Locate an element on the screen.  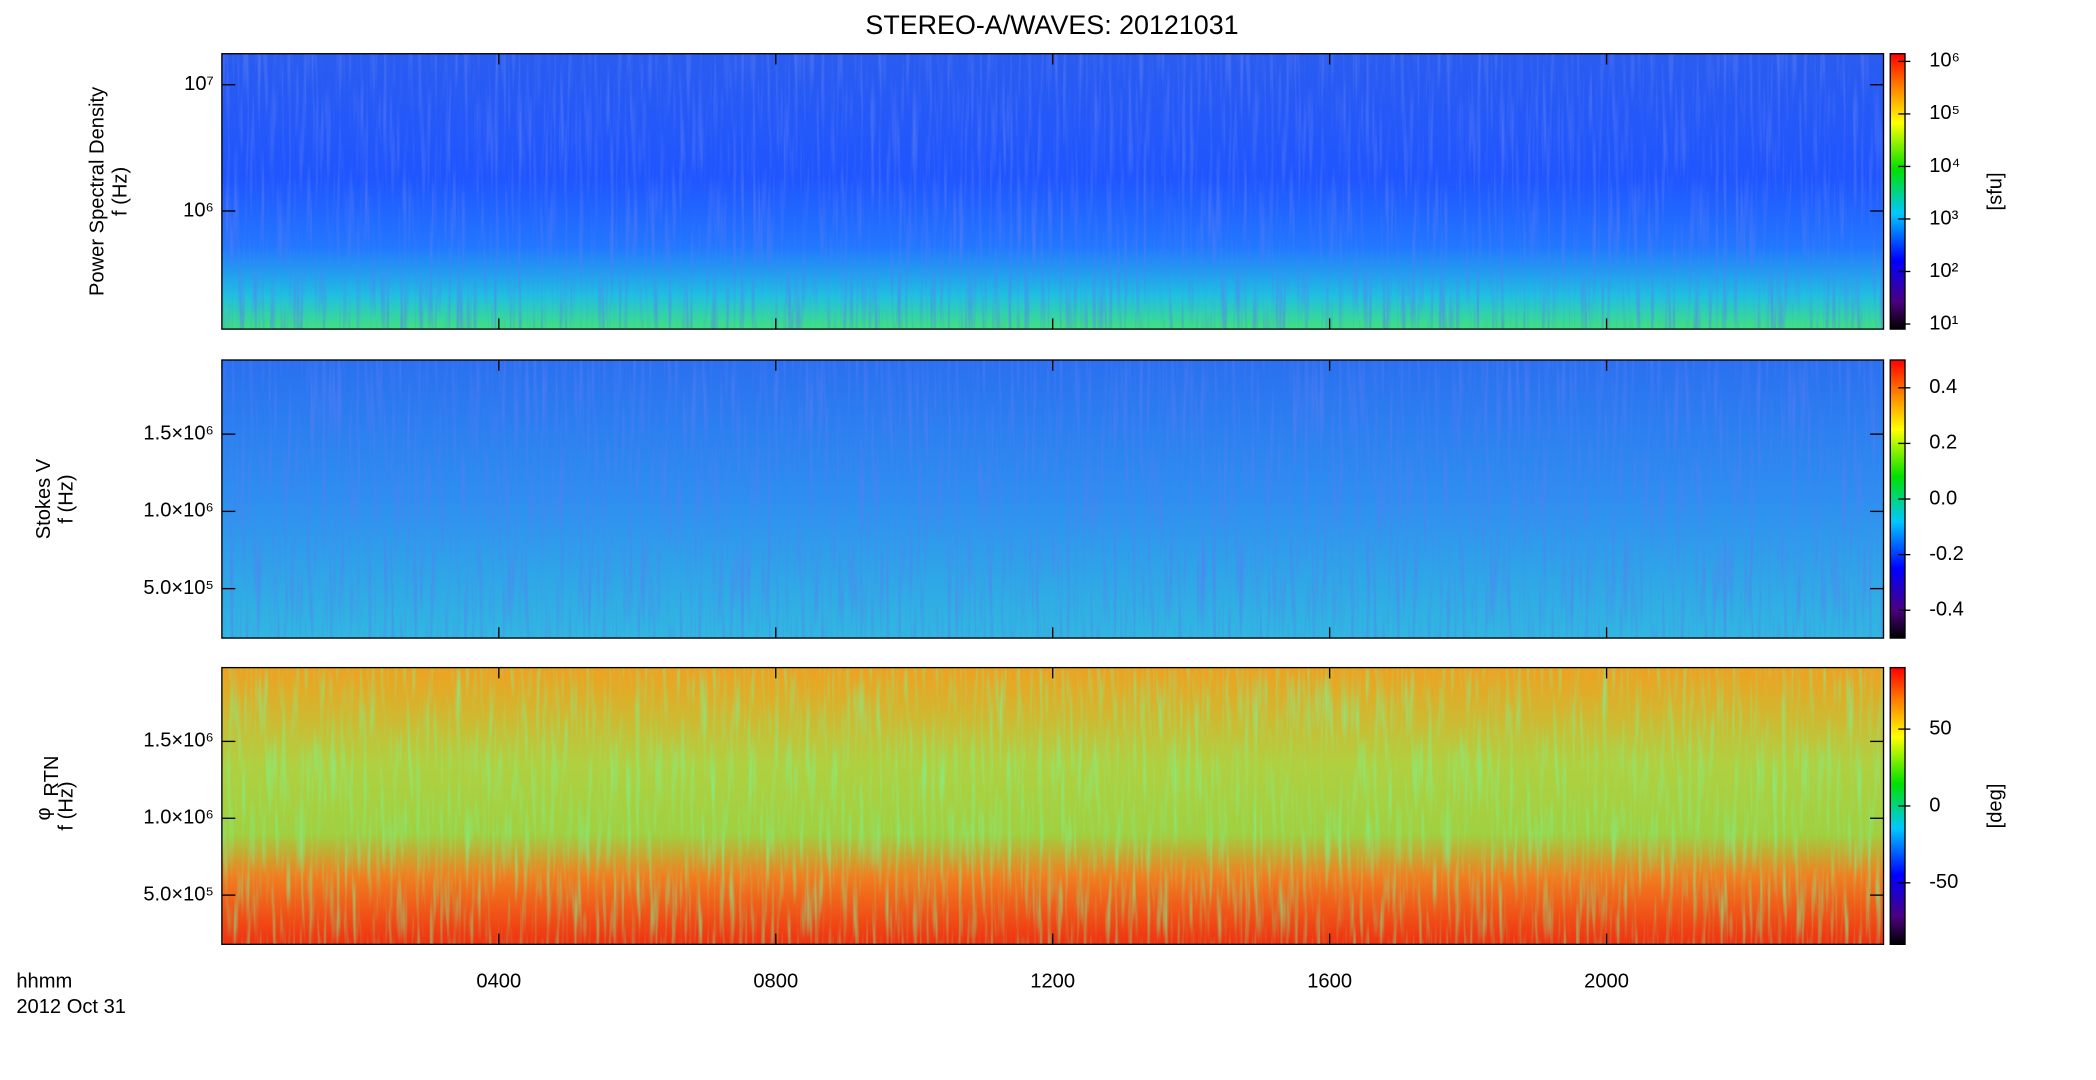
colorbar-tick-label: 50 is located at coordinates (1940, 728).